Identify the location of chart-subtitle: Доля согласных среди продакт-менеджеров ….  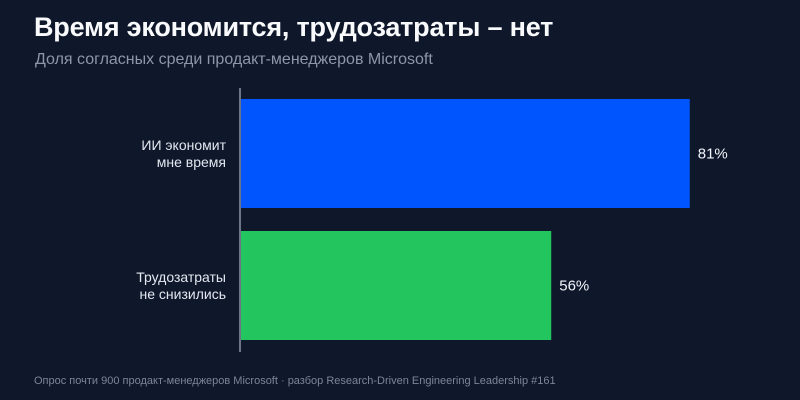
(234, 59).